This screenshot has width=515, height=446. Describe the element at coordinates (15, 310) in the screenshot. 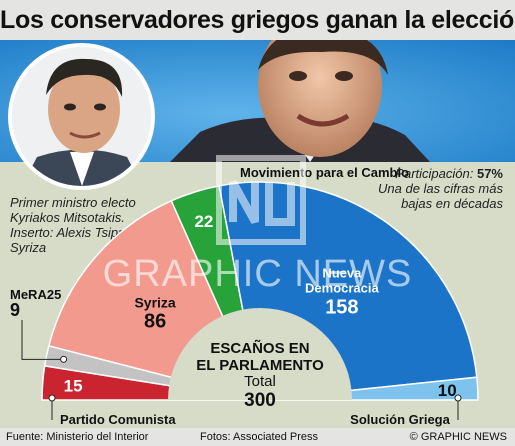

I see `label-seats-mera25: 9` at that location.